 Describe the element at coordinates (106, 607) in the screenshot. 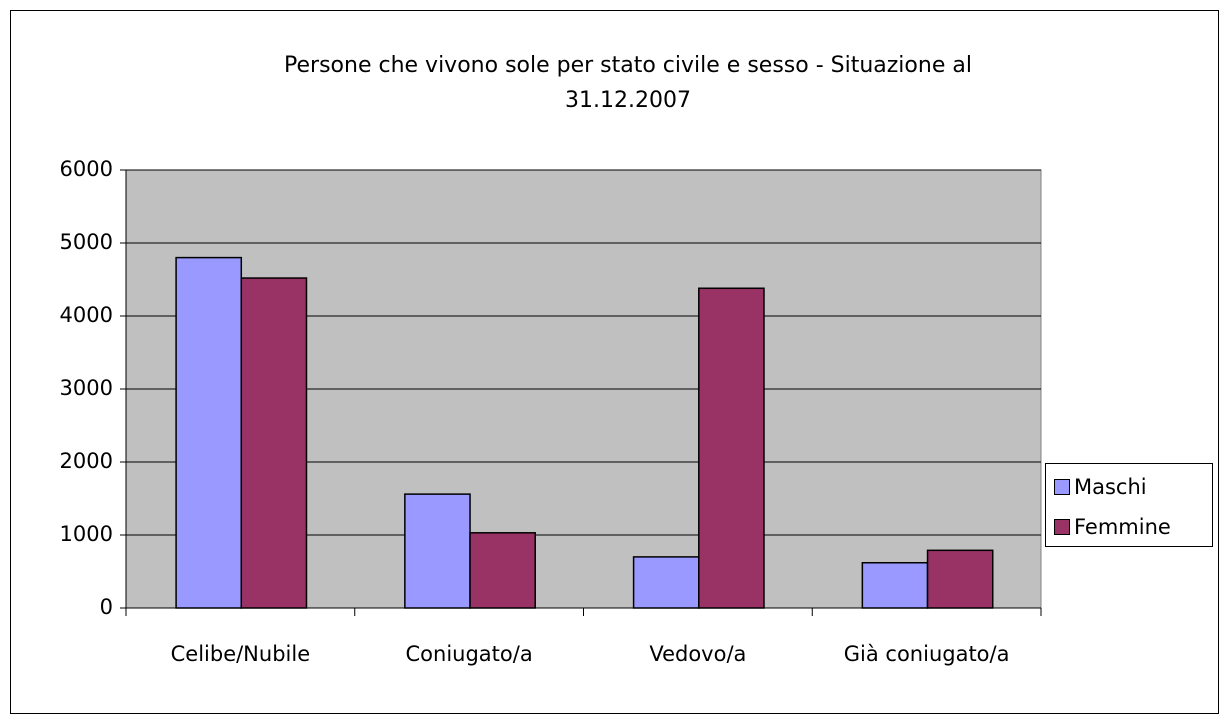

I see `y-tick-label: 0` at that location.